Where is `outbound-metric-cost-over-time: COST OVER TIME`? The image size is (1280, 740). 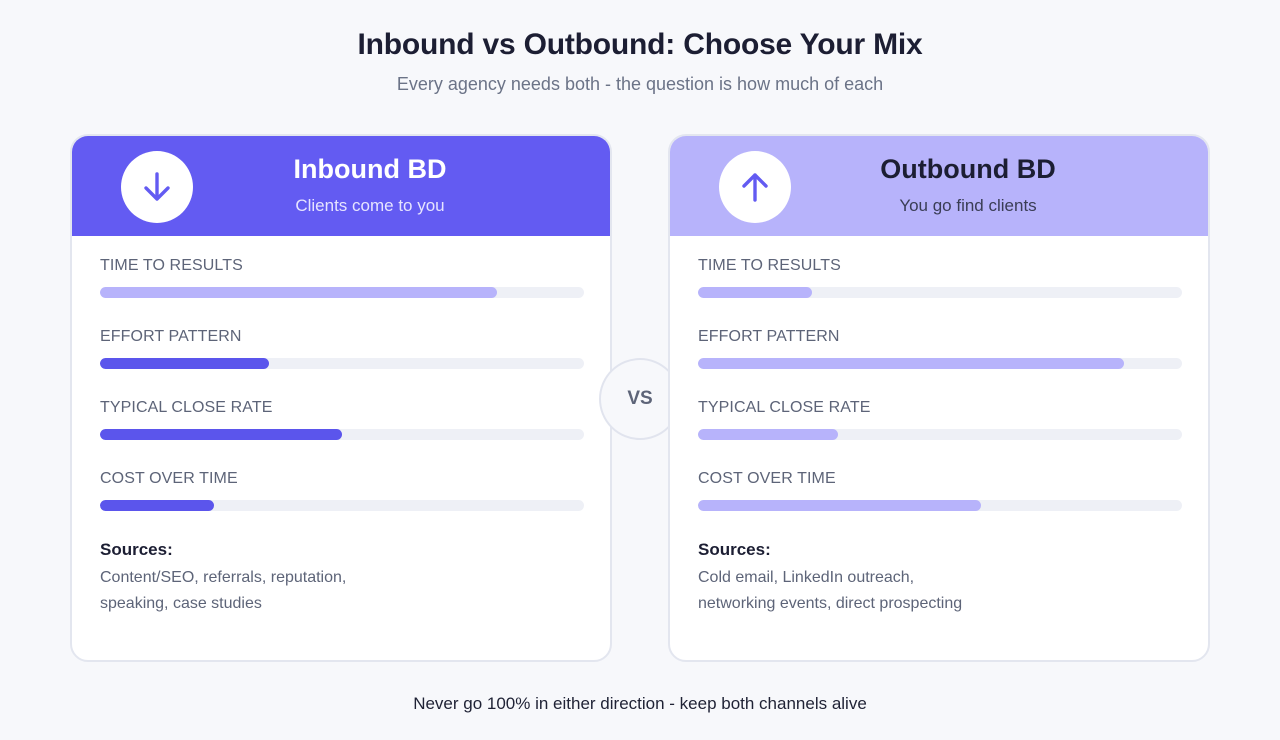
outbound-metric-cost-over-time: COST OVER TIME is located at coordinates (940, 489).